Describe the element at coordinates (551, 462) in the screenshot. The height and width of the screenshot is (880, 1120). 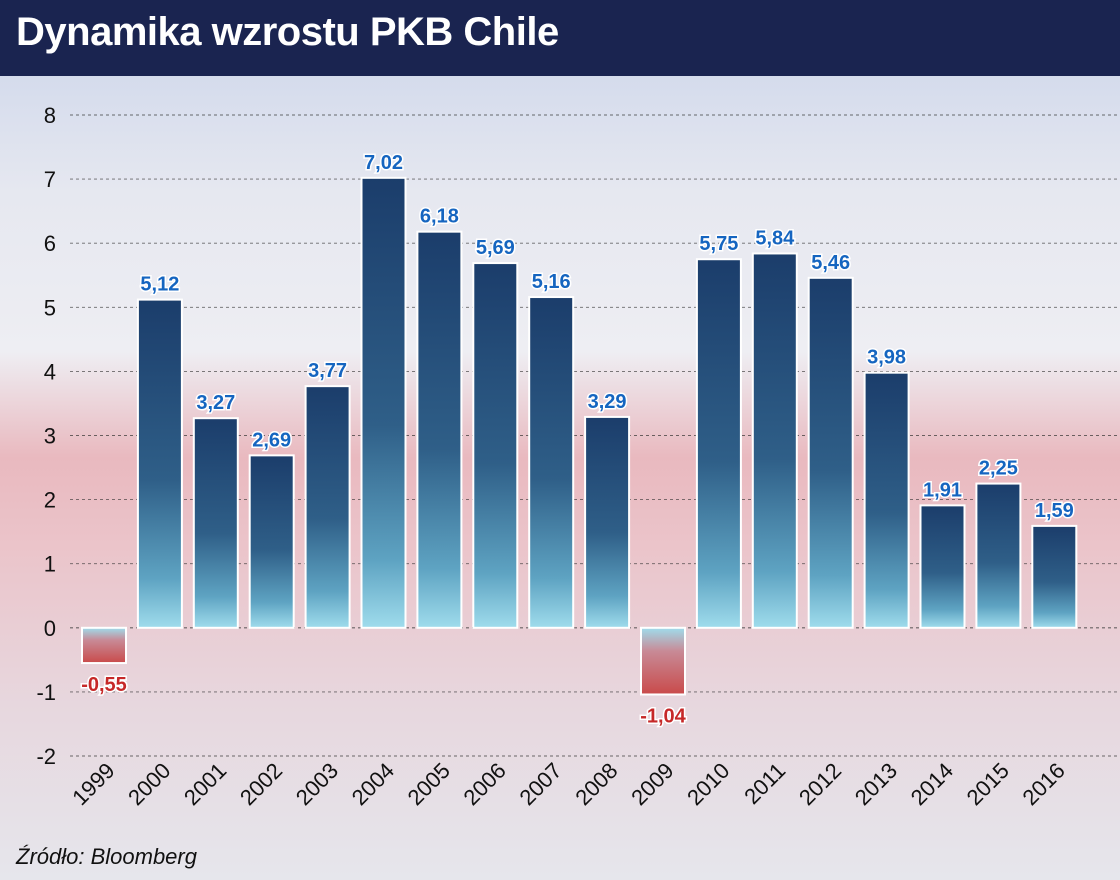
I see `bar-2007` at that location.